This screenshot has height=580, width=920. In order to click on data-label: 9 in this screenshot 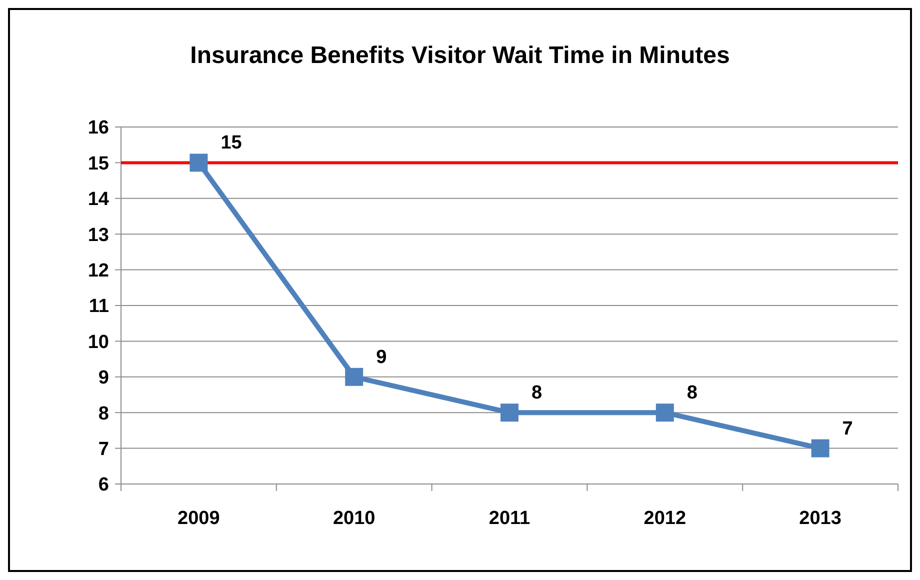, I will do `click(381, 357)`.